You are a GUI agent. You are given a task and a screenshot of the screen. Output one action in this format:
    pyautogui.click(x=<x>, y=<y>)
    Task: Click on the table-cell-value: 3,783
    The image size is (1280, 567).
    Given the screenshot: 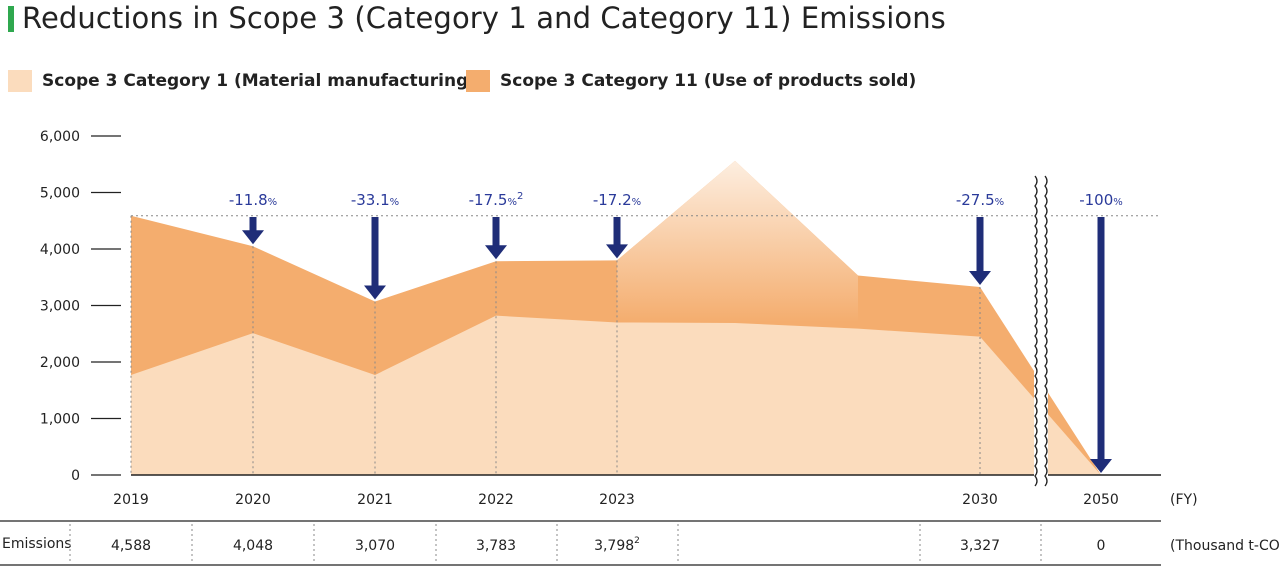 What is the action you would take?
    pyautogui.click(x=496, y=546)
    